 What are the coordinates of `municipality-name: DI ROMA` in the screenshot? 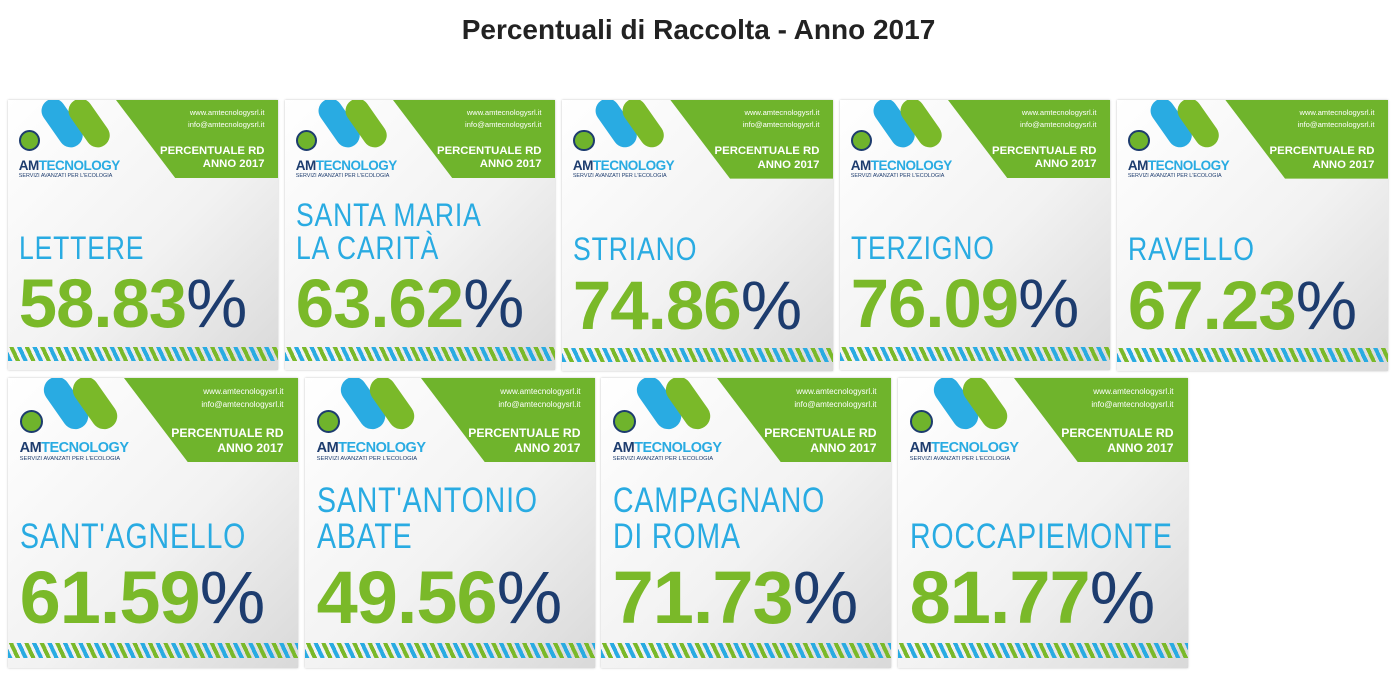 It's located at (676, 537).